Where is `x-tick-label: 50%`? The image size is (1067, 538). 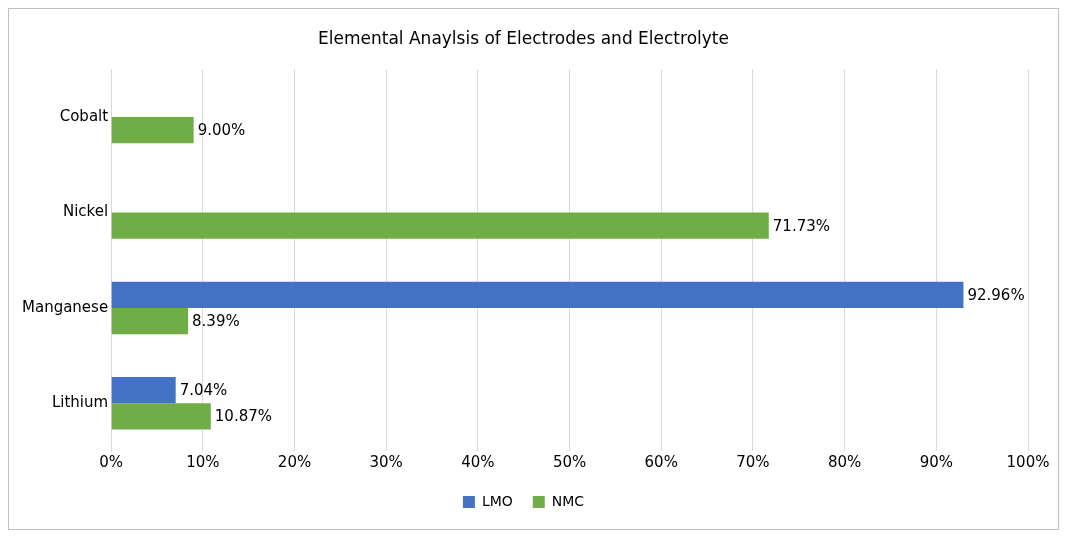 x-tick-label: 50% is located at coordinates (569, 461).